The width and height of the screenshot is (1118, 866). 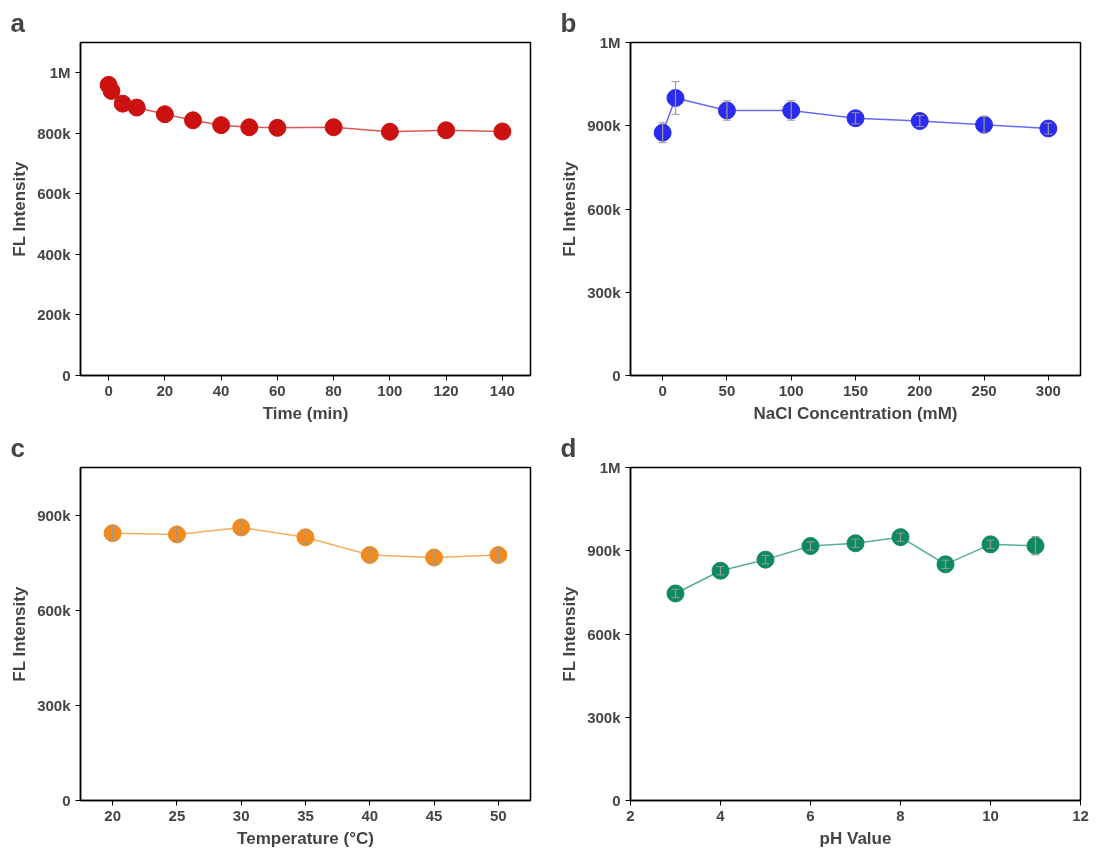 I want to click on chart-title: a, so click(x=18, y=22).